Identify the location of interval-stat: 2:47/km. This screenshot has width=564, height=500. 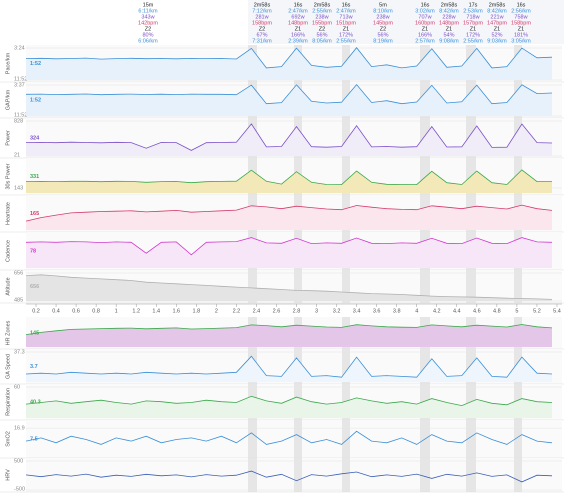
(346, 11).